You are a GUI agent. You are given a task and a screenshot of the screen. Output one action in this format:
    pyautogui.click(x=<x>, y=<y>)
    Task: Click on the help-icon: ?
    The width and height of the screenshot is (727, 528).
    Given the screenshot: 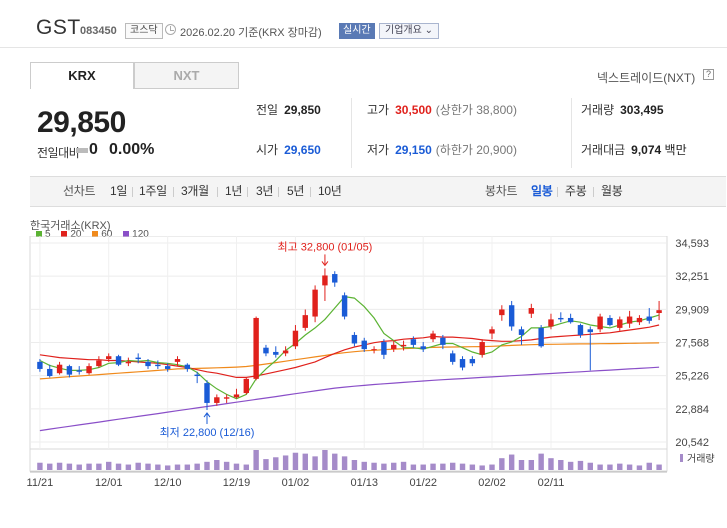 What is the action you would take?
    pyautogui.click(x=708, y=74)
    